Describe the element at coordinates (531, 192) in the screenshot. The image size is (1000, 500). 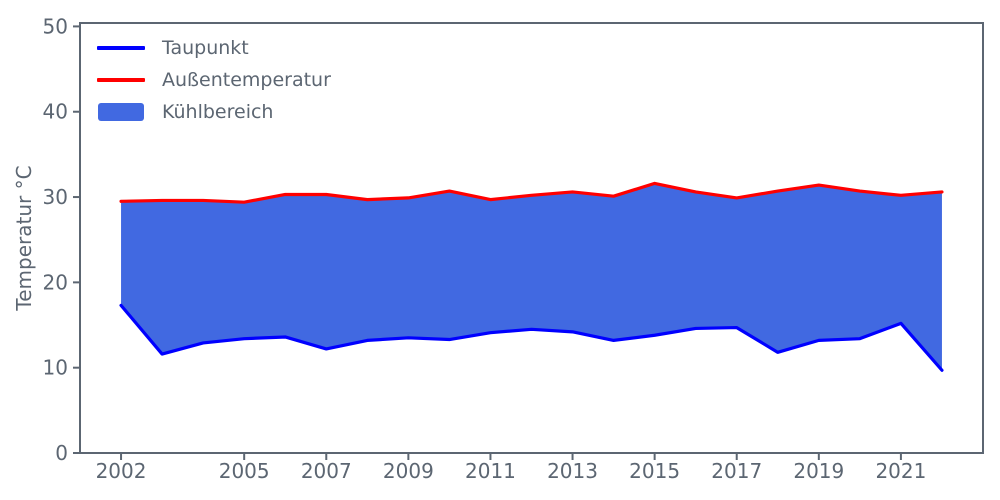
I see `aussentemperatur-line` at that location.